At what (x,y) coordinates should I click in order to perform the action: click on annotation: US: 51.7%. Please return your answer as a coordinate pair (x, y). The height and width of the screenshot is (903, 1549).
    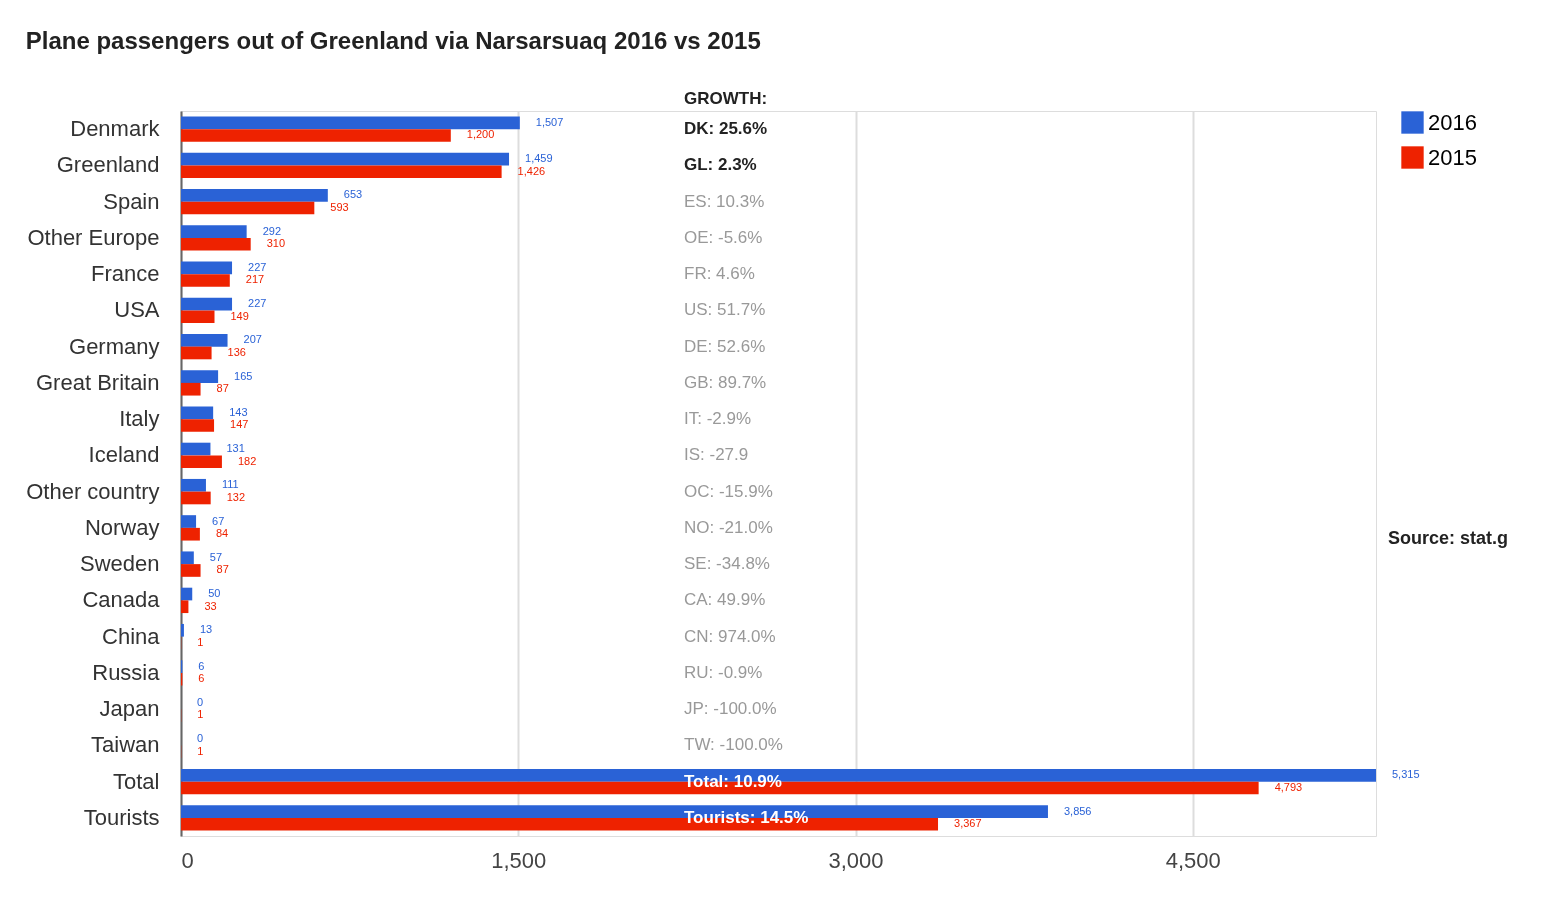
    Looking at the image, I should click on (725, 310).